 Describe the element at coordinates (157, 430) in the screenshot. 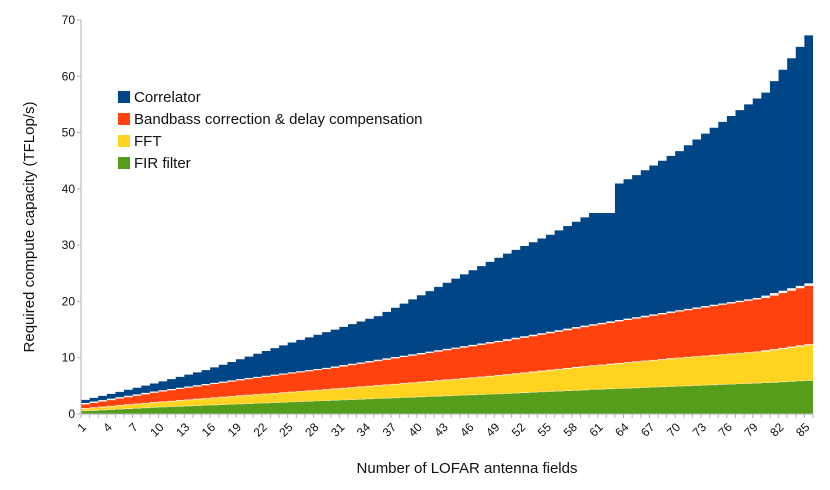

I see `x-tick-label: 10` at that location.